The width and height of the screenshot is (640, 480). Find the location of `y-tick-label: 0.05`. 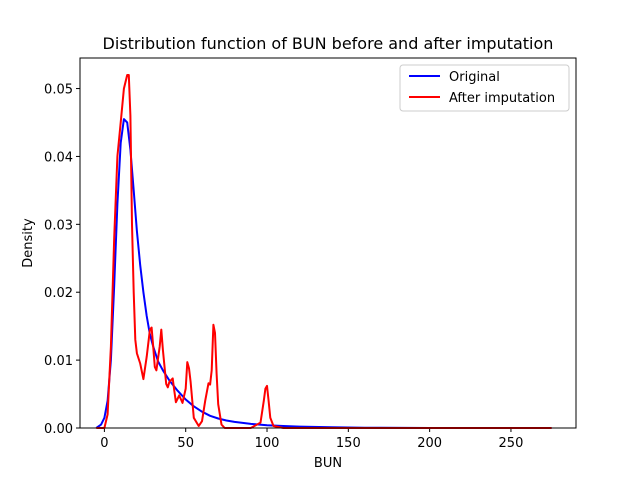

y-tick-label: 0.05 is located at coordinates (58, 90).